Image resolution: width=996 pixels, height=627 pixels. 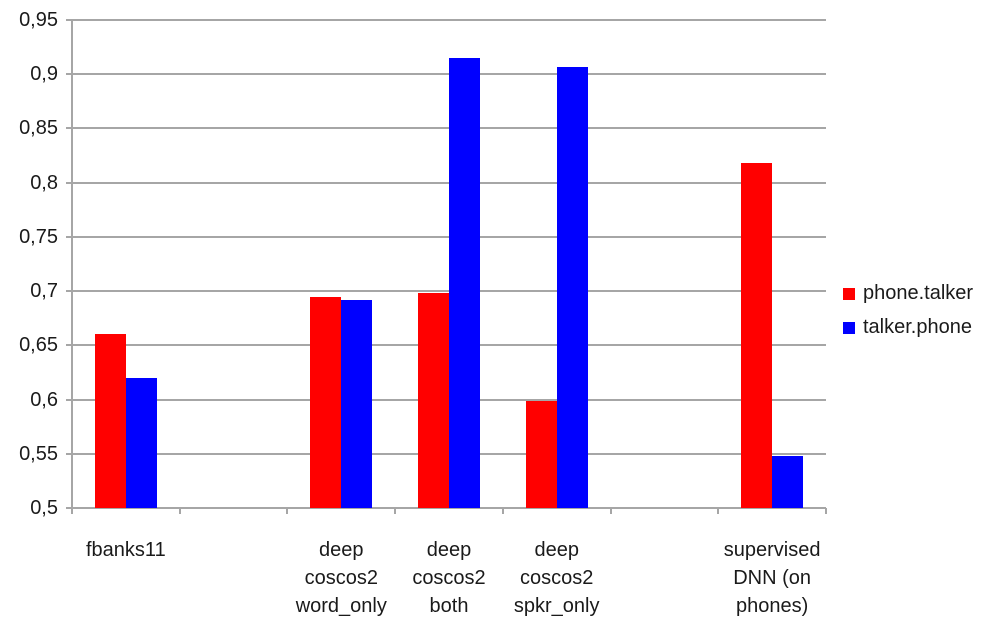 What do you see at coordinates (38, 128) in the screenshot?
I see `y-axis-tick-label: 0,85` at bounding box center [38, 128].